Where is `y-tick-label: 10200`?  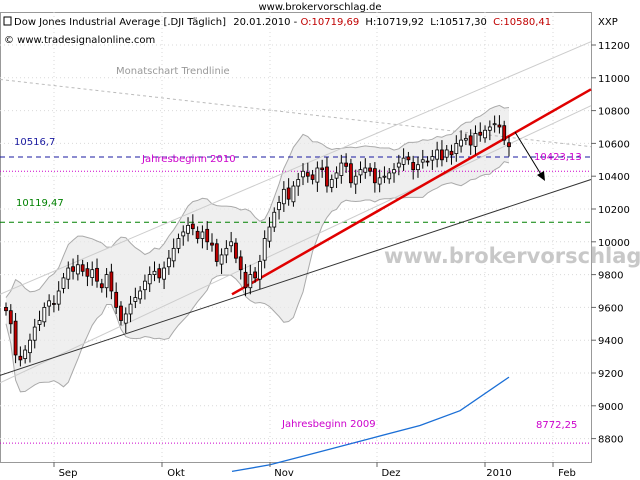 y-tick-label: 10200 is located at coordinates (614, 210).